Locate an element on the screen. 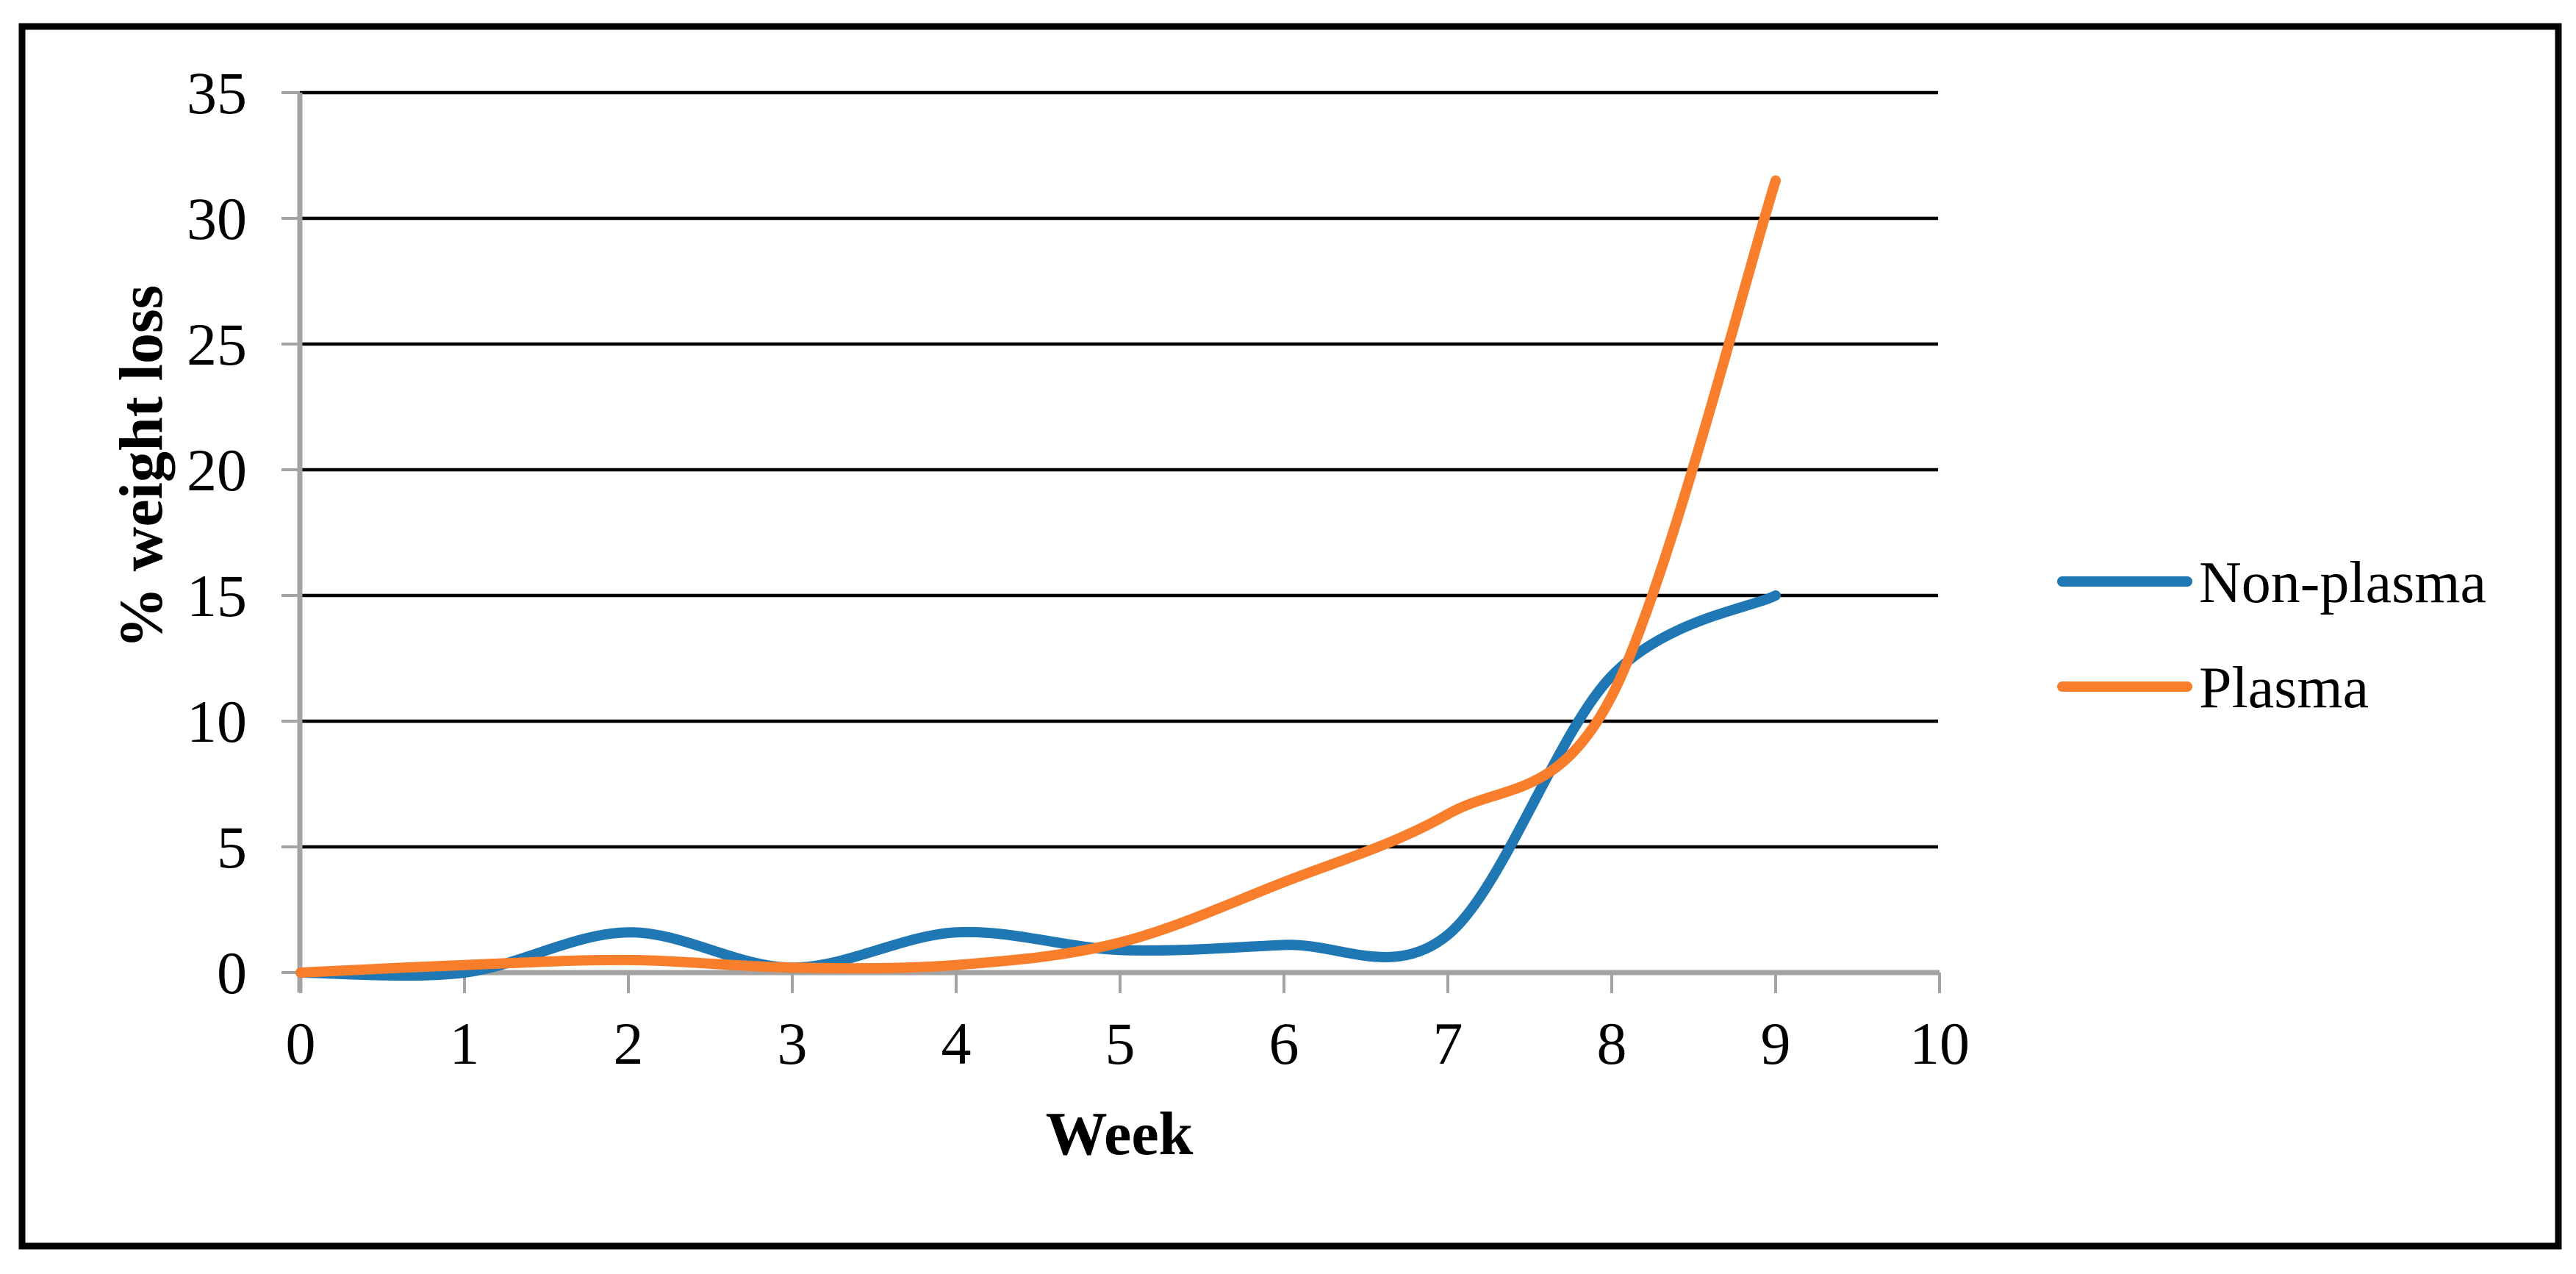 Image resolution: width=2576 pixels, height=1274 pixels. y-tick-label: 0 is located at coordinates (232, 973).